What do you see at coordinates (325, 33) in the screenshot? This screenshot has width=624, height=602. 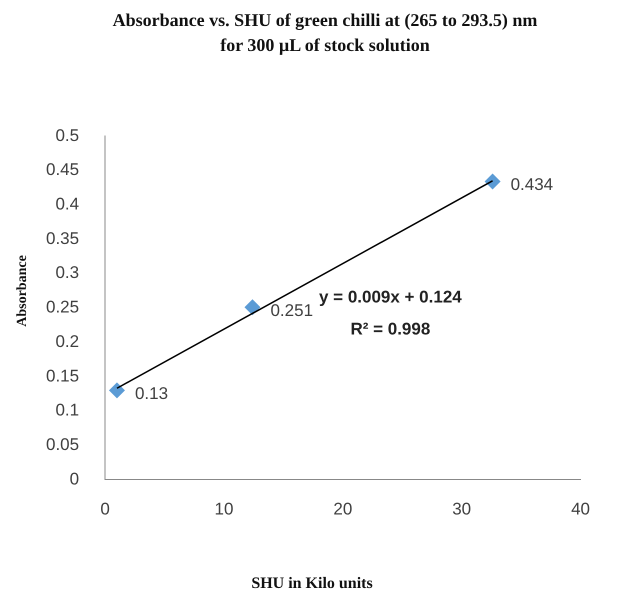 I see `chart-title: Absorbance vs. SHU of green chilli at (265 to 293.5) nm for 300 µL of stock solution` at bounding box center [325, 33].